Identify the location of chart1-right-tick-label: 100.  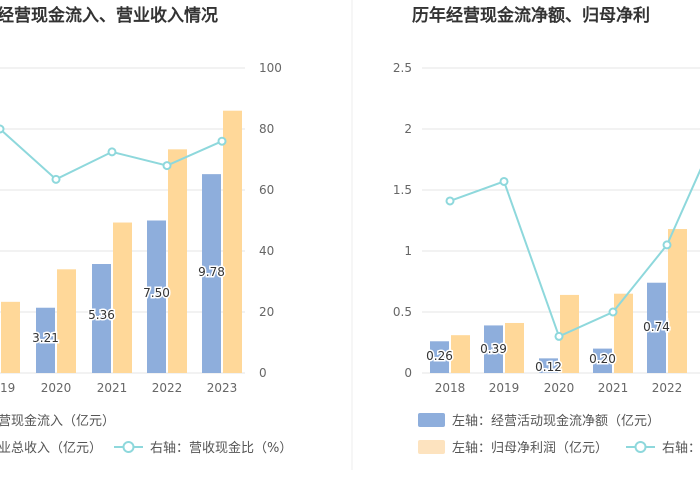
(270, 68).